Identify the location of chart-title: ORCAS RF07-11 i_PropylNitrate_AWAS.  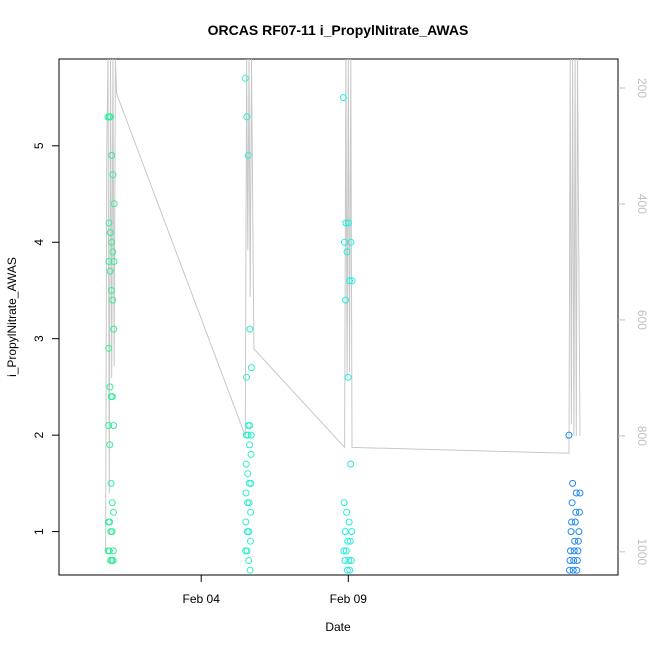
(338, 30).